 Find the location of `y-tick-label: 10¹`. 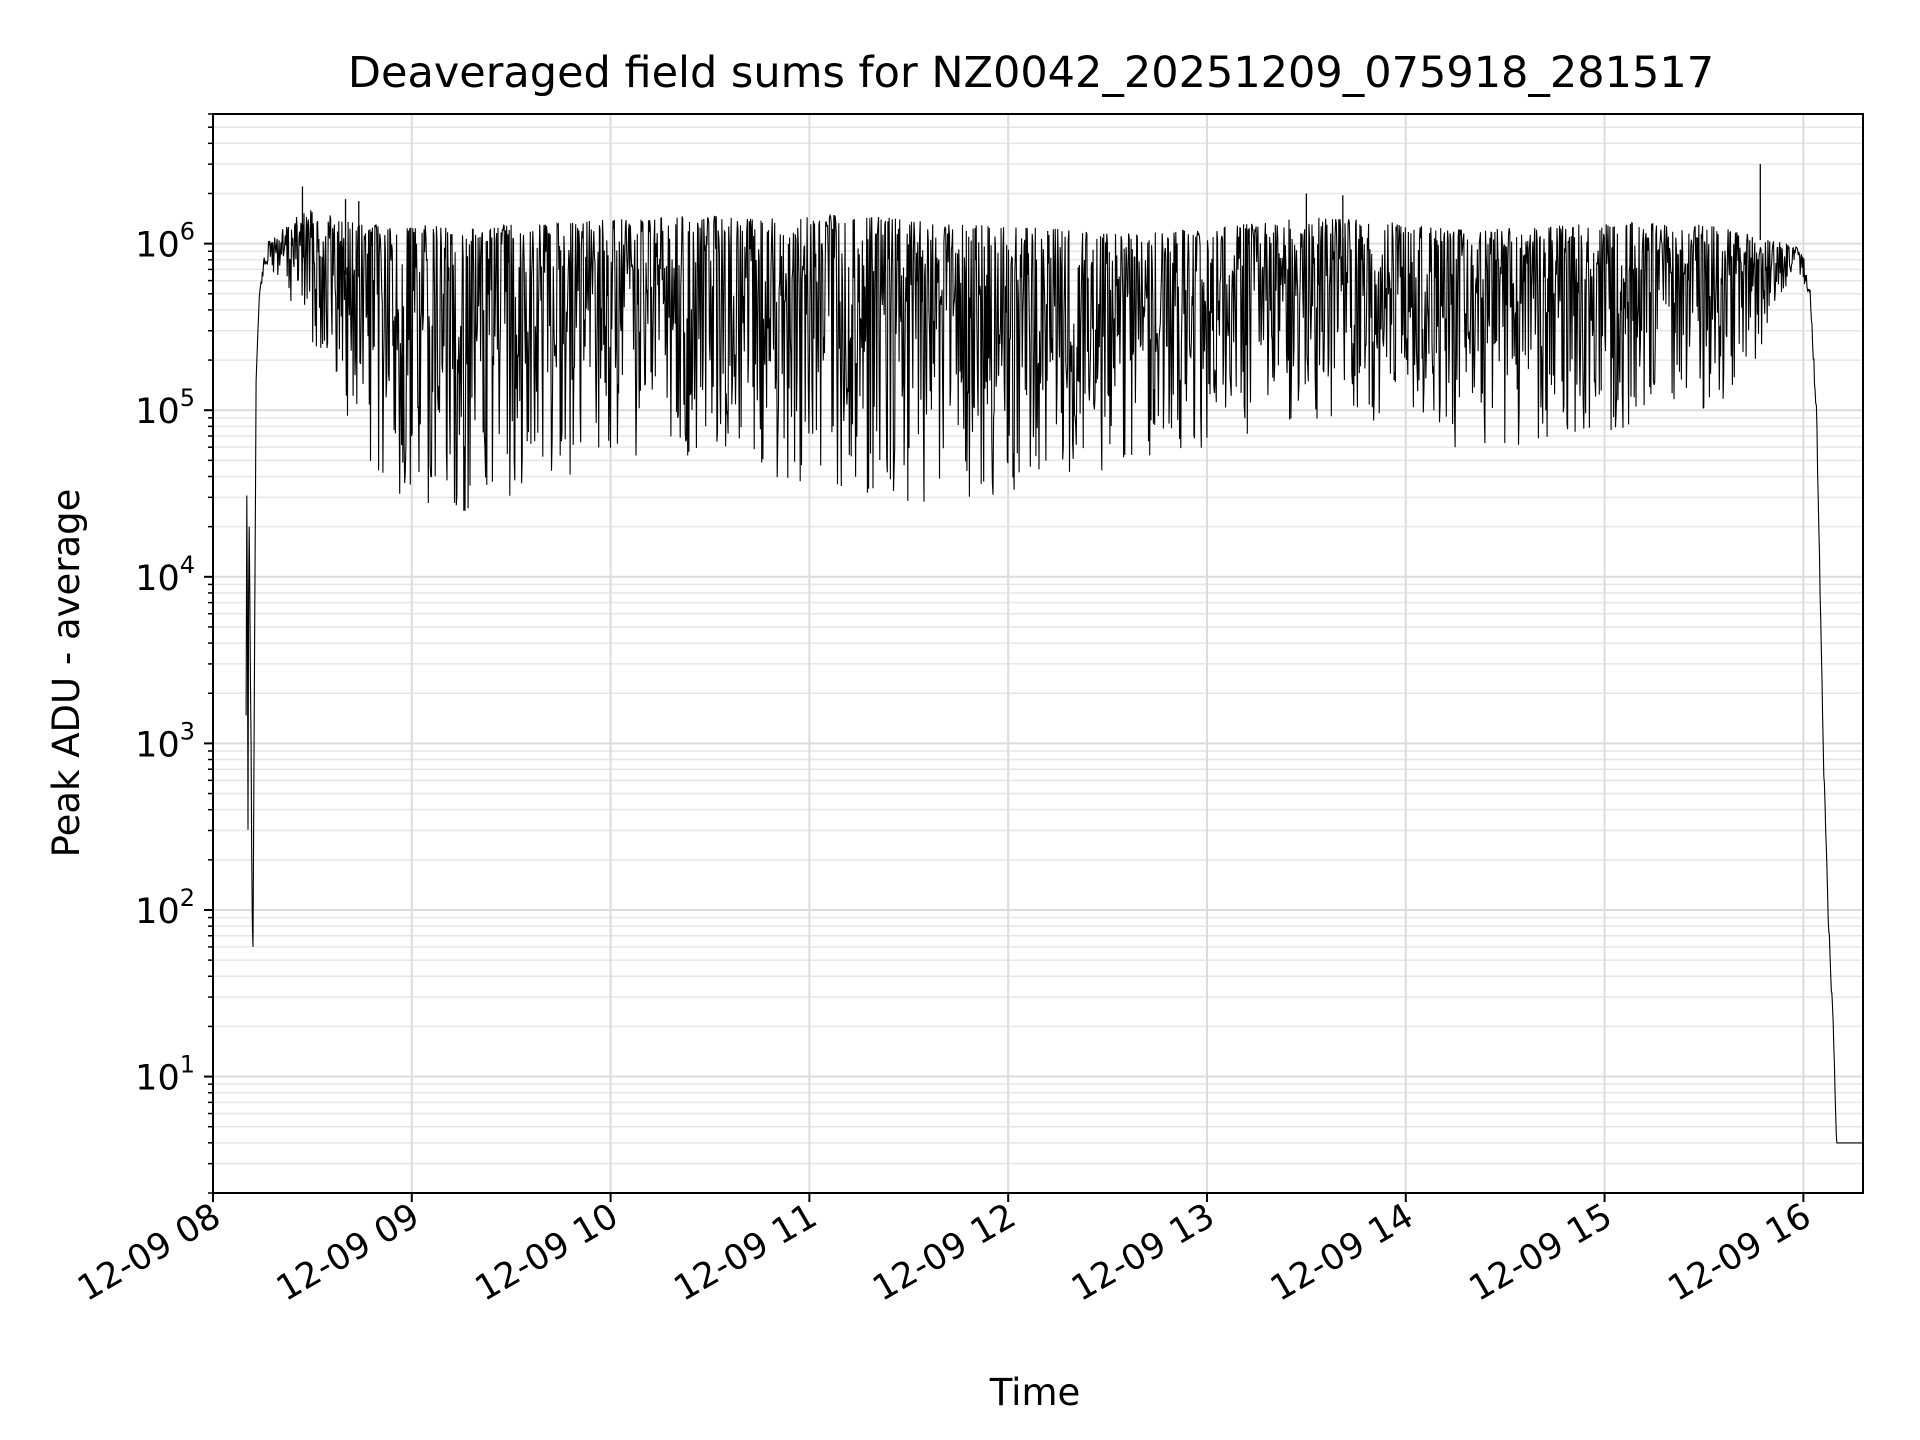

y-tick-label: 10¹ is located at coordinates (165, 1075).